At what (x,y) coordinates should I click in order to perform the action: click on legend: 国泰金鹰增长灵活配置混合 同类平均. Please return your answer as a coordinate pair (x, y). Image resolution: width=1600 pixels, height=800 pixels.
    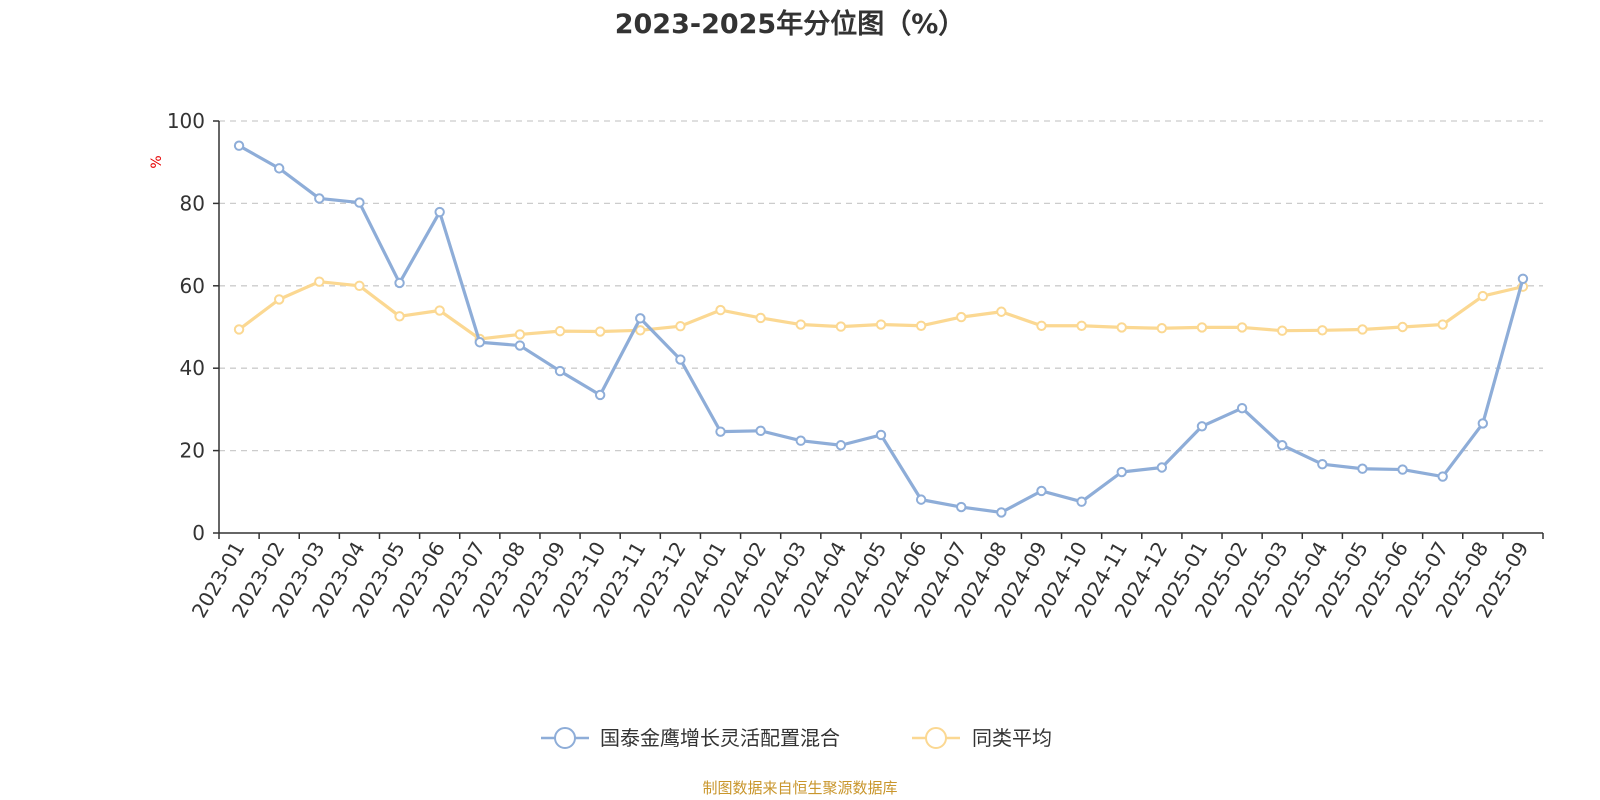
    Looking at the image, I should click on (796, 738).